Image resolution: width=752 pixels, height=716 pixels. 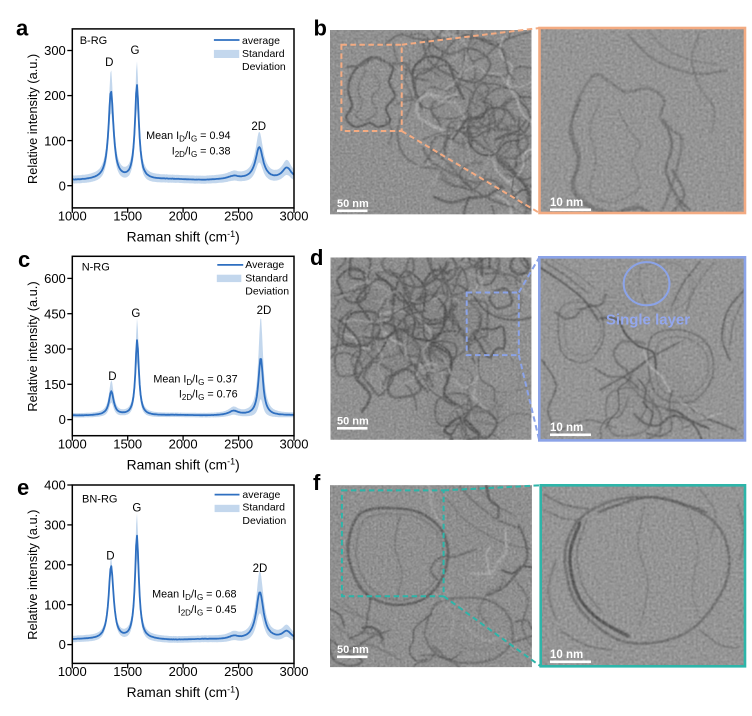 I want to click on svg-text: BN-RG, so click(x=99, y=500).